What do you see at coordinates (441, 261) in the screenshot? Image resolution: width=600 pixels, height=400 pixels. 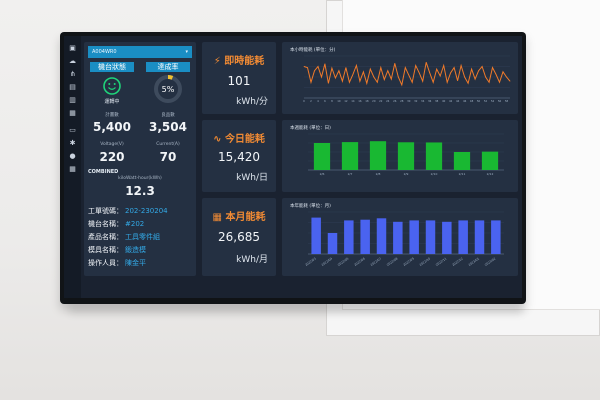 I see `x-tick-label: 2022/11` at bounding box center [441, 261].